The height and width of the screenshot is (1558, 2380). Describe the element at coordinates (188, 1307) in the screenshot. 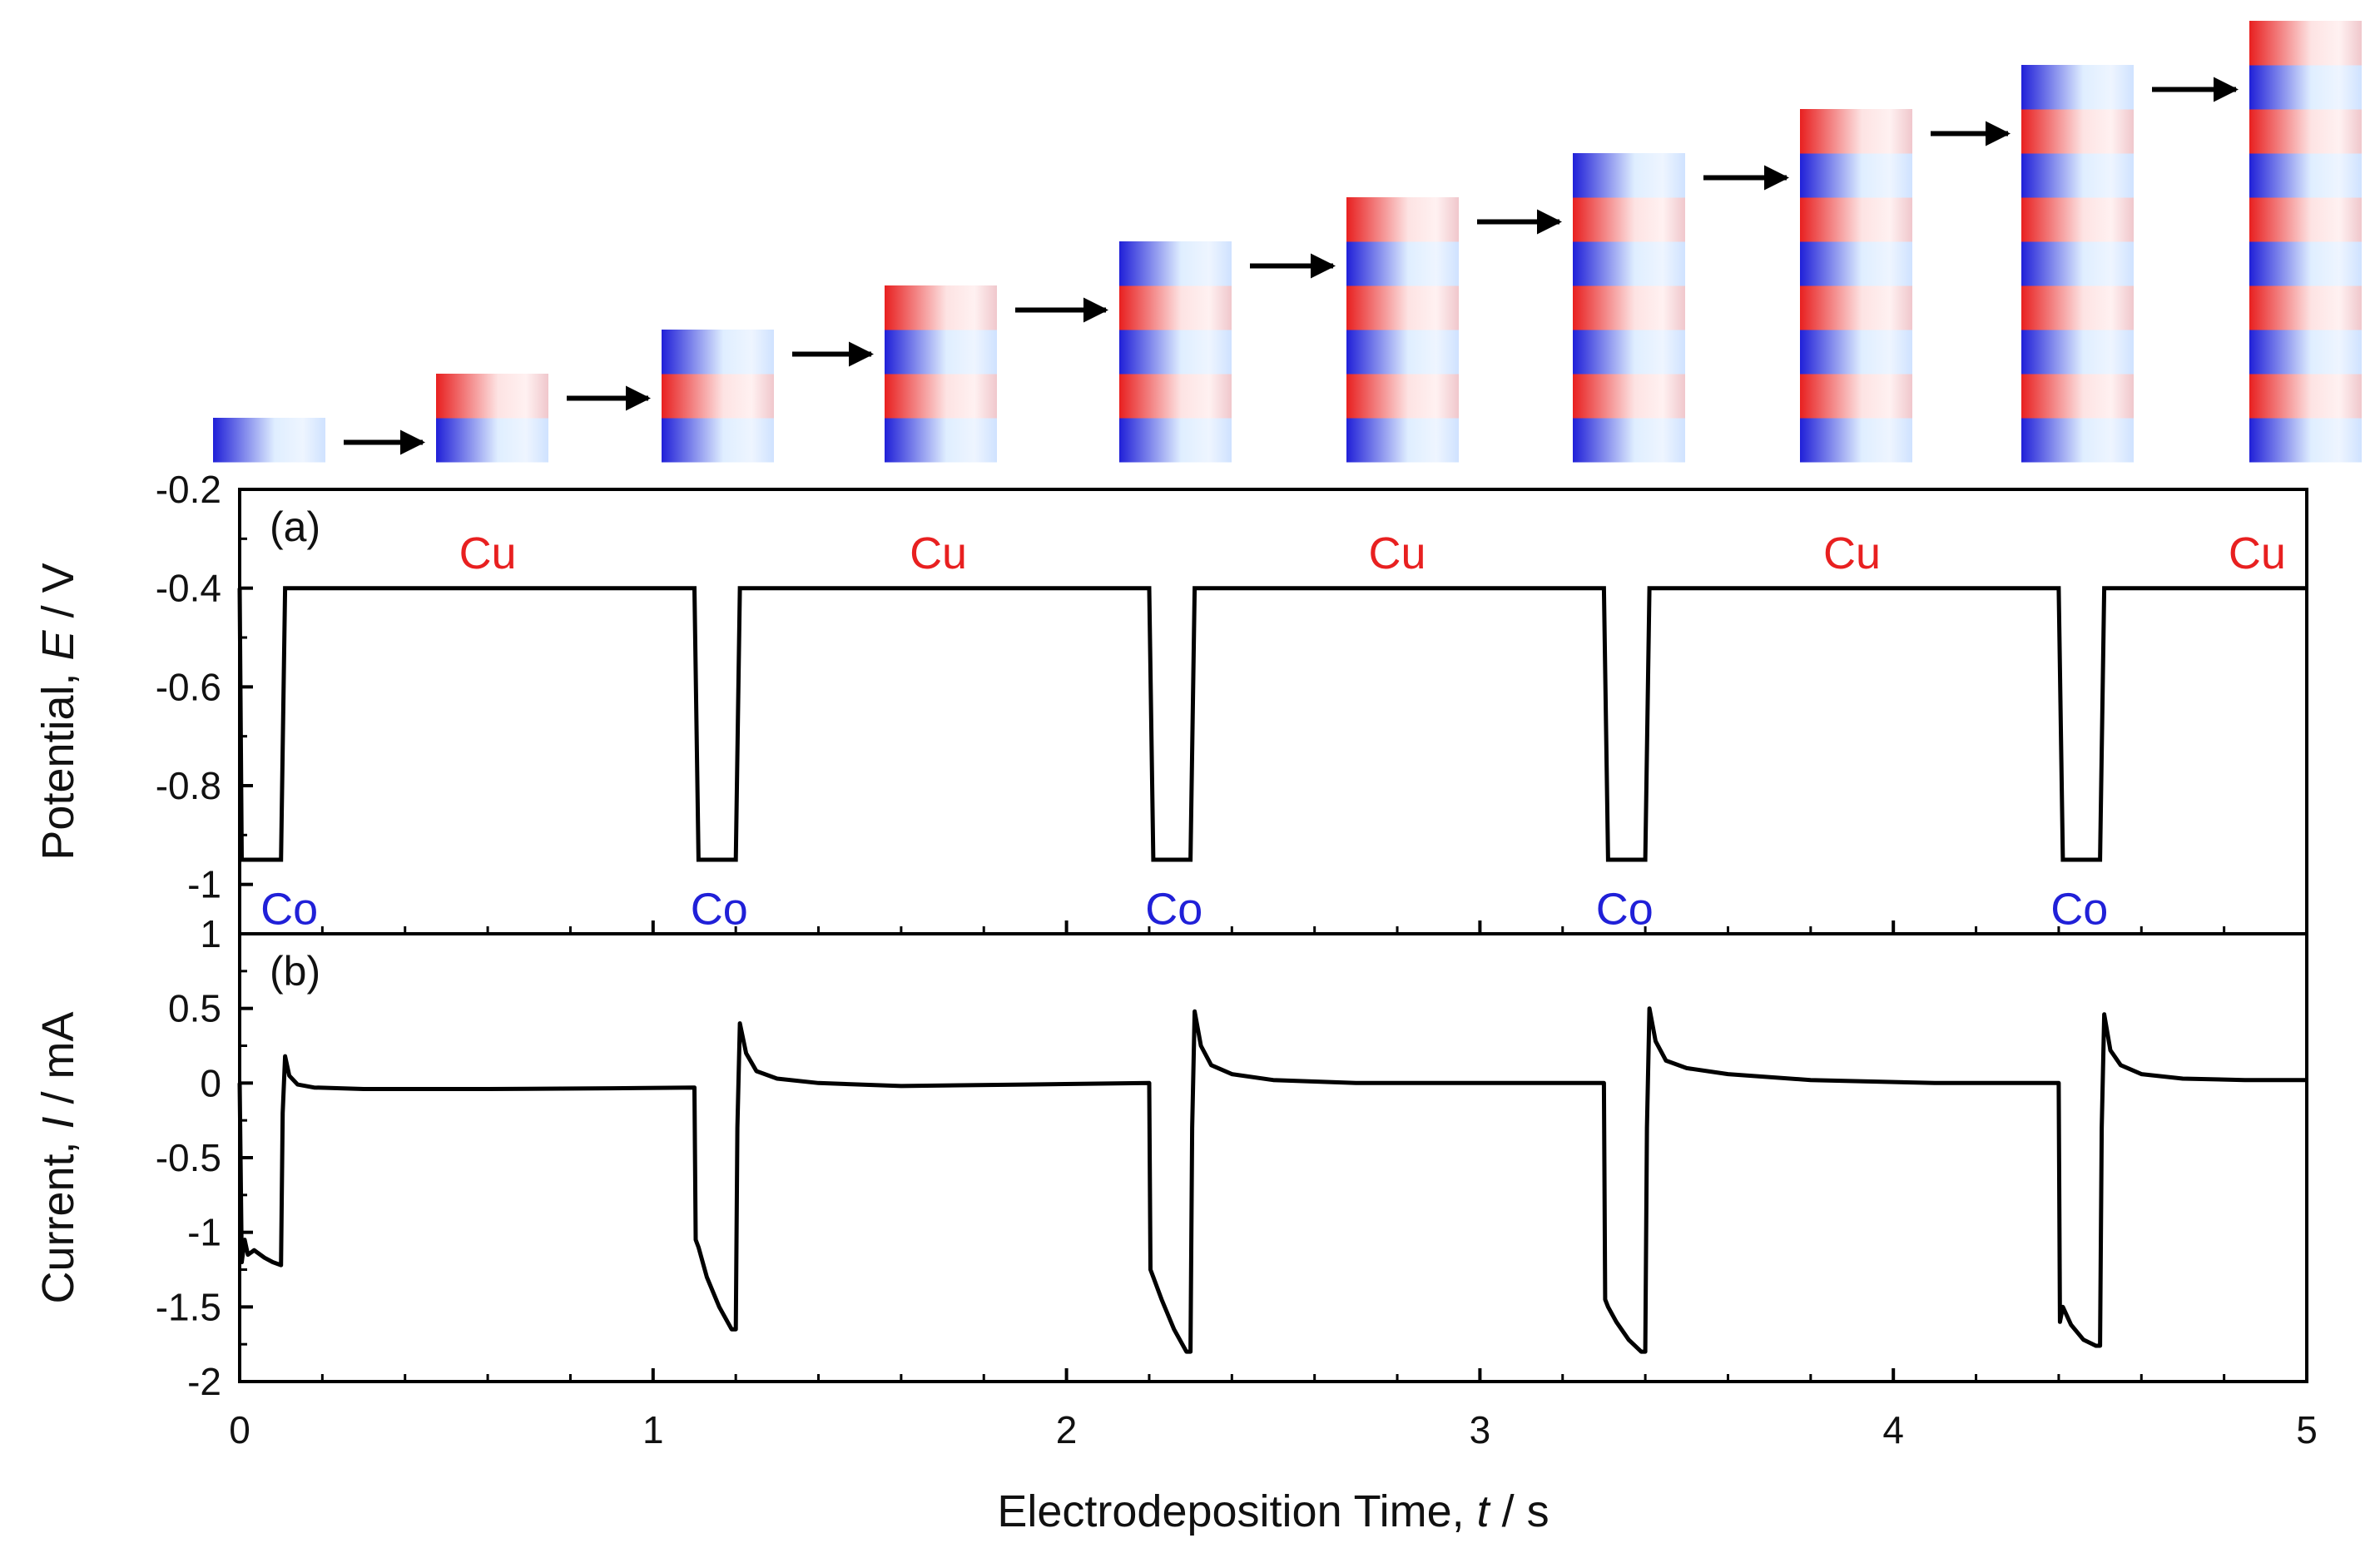

I see `current-y-tick-label: -1.5` at that location.